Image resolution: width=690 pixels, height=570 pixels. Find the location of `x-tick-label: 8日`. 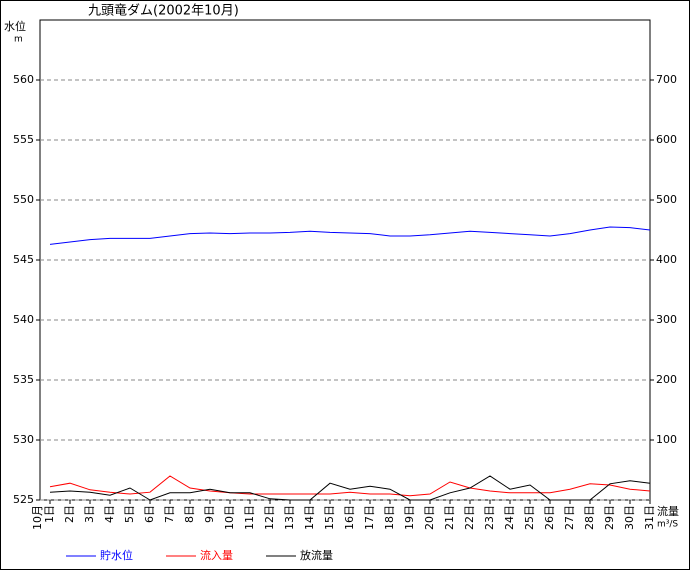

x-tick-label: 8日 is located at coordinates (189, 514).